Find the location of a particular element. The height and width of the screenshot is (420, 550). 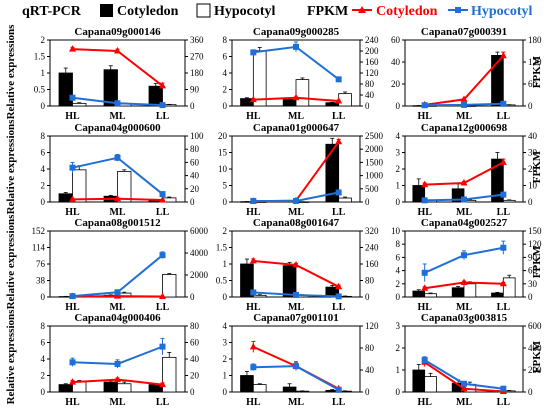

right-tick-label: 4000 is located at coordinates (199, 253).